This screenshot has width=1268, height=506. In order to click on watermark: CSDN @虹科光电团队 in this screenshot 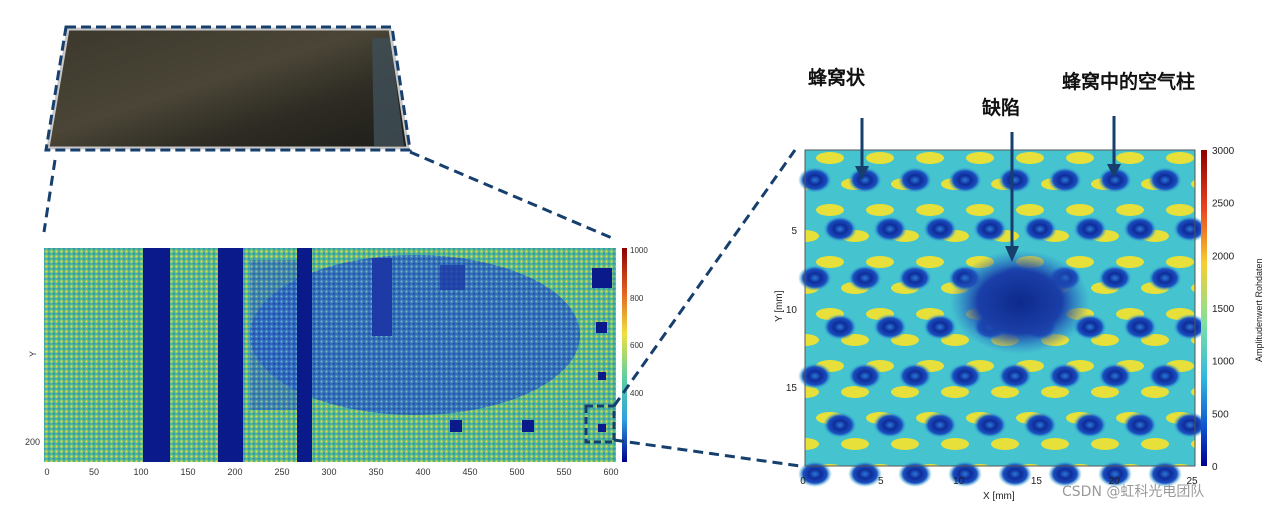, I will do `click(1133, 492)`.